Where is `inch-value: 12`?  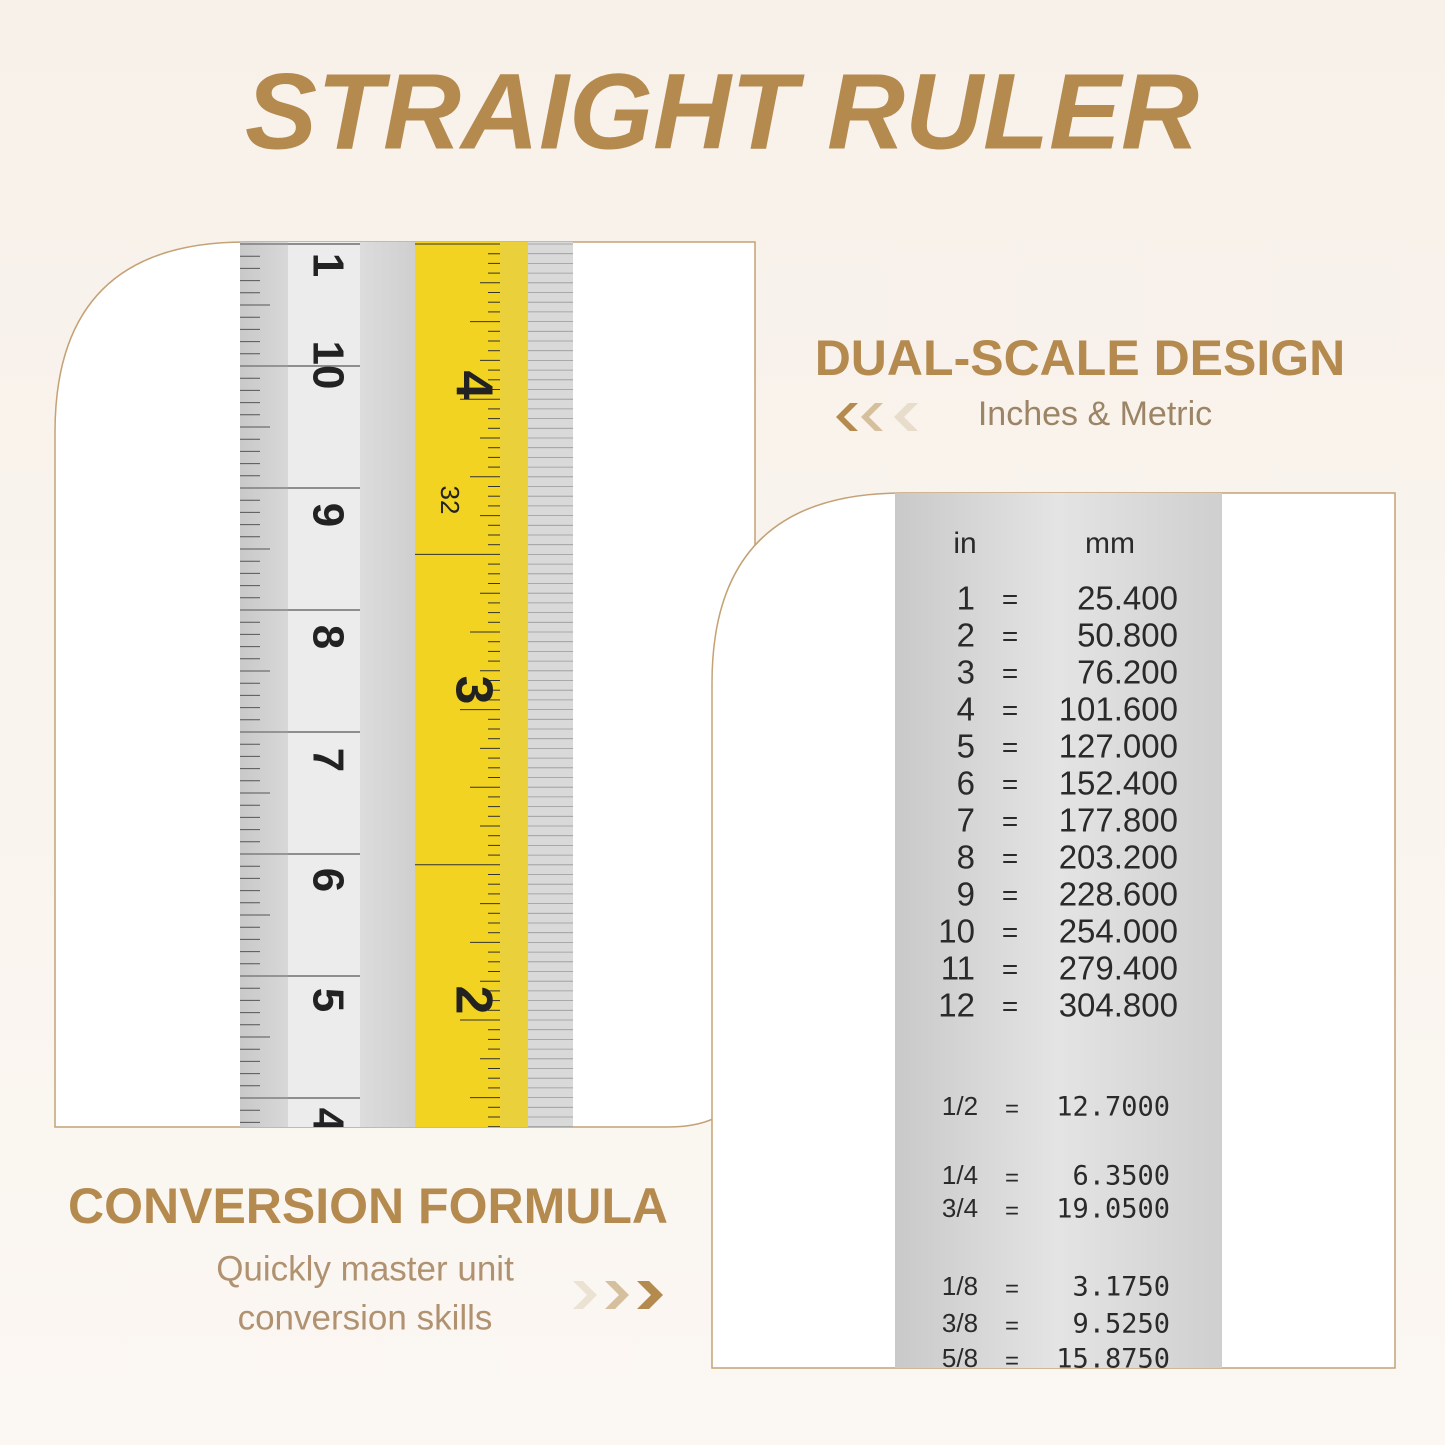
inch-value: 12 is located at coordinates (956, 1005).